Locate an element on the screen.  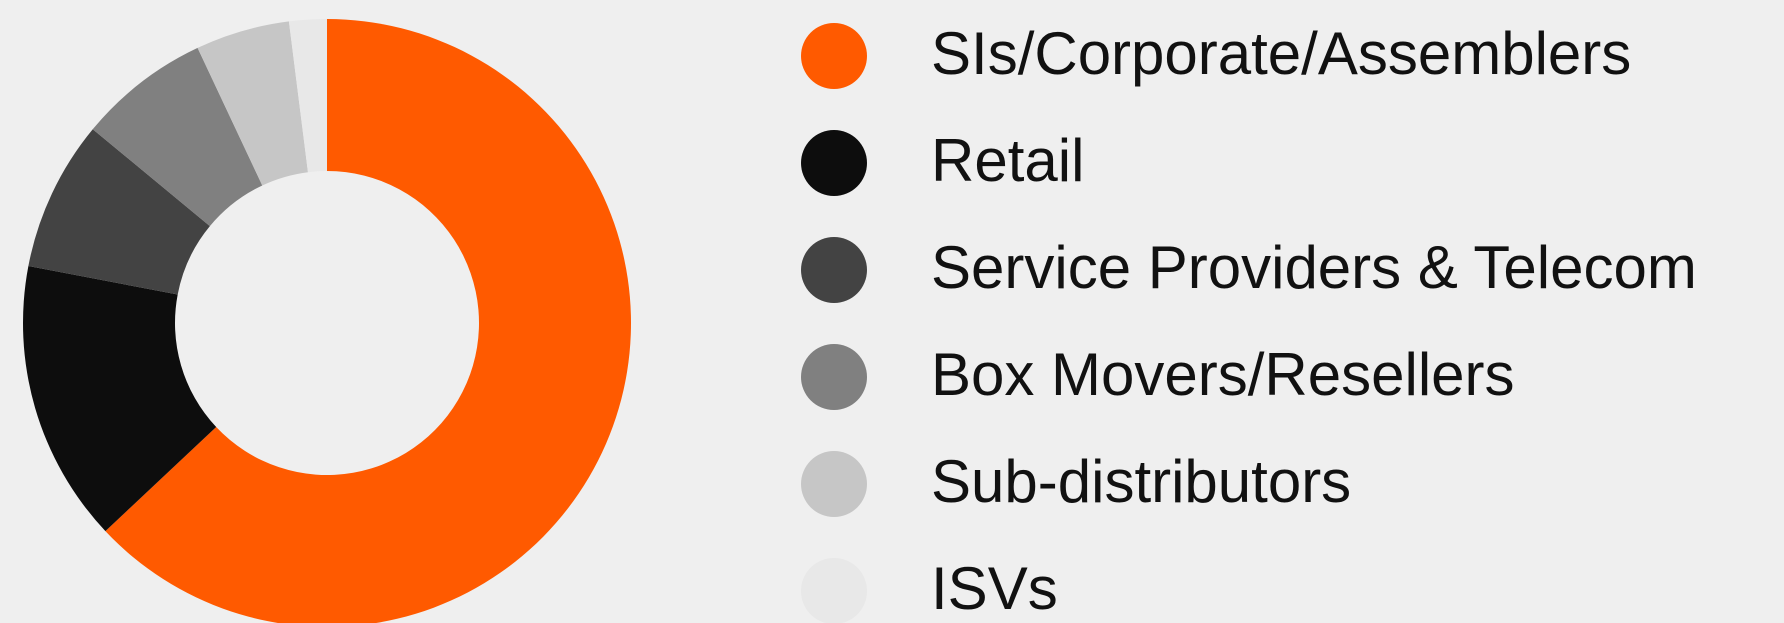
legend-label: Service Providers & Telecom is located at coordinates (1314, 267).